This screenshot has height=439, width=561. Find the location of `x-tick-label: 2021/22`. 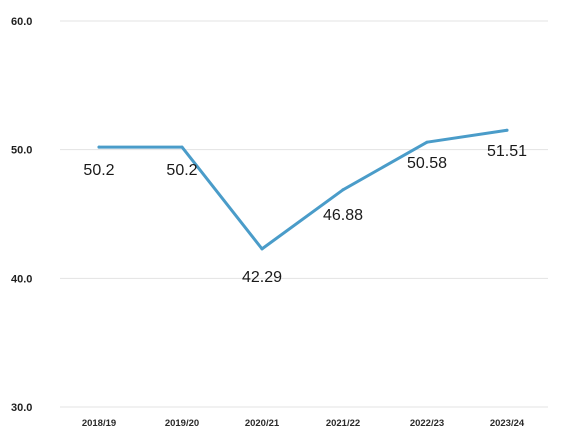

x-tick-label: 2021/22 is located at coordinates (343, 423).